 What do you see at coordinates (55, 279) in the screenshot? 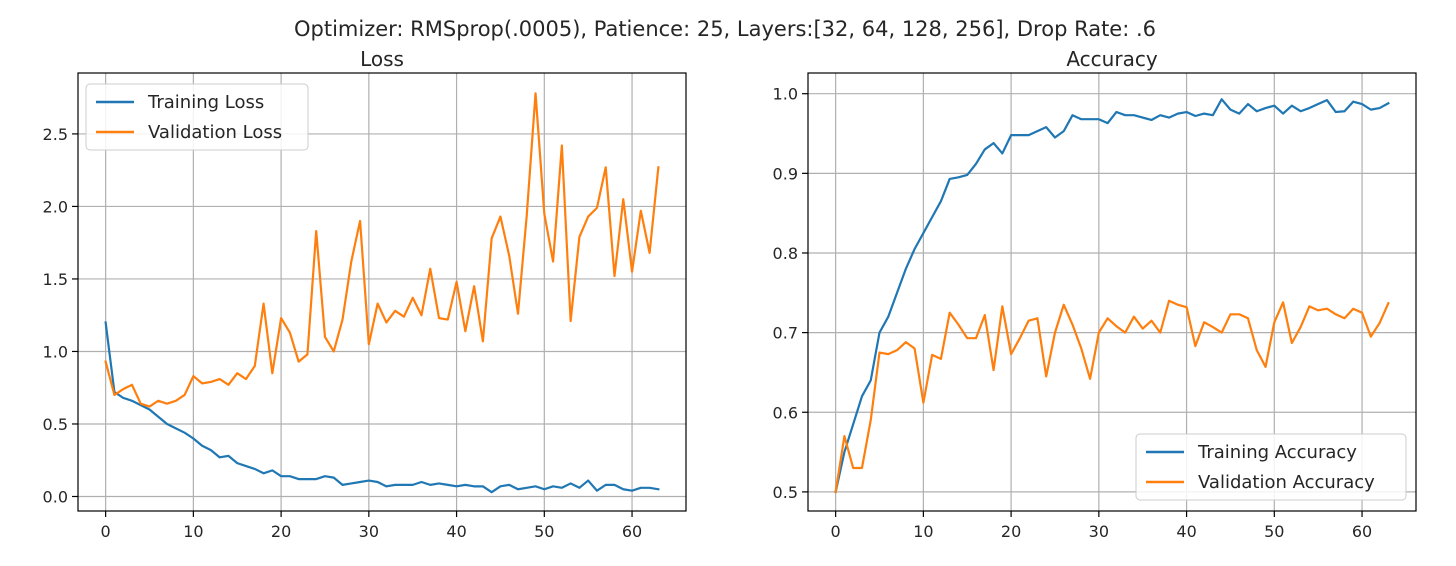
I see `y-tick-label: 1.5` at bounding box center [55, 279].